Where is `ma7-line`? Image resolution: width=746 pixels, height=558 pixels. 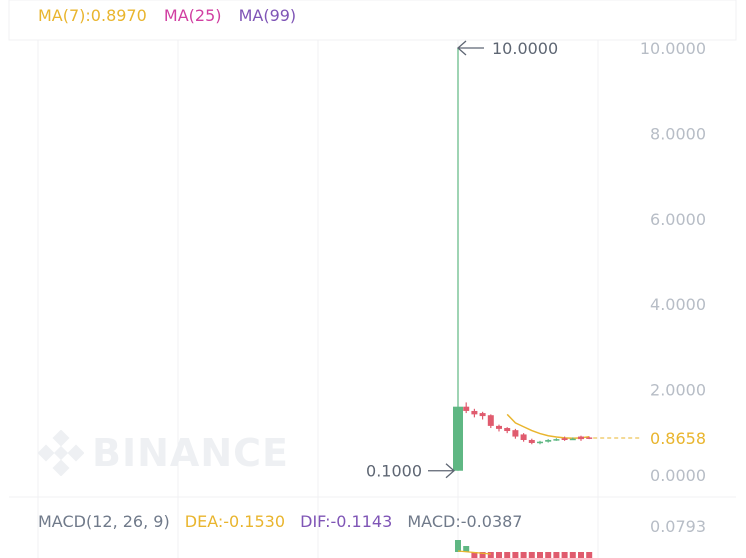
ma7-line is located at coordinates (548, 426).